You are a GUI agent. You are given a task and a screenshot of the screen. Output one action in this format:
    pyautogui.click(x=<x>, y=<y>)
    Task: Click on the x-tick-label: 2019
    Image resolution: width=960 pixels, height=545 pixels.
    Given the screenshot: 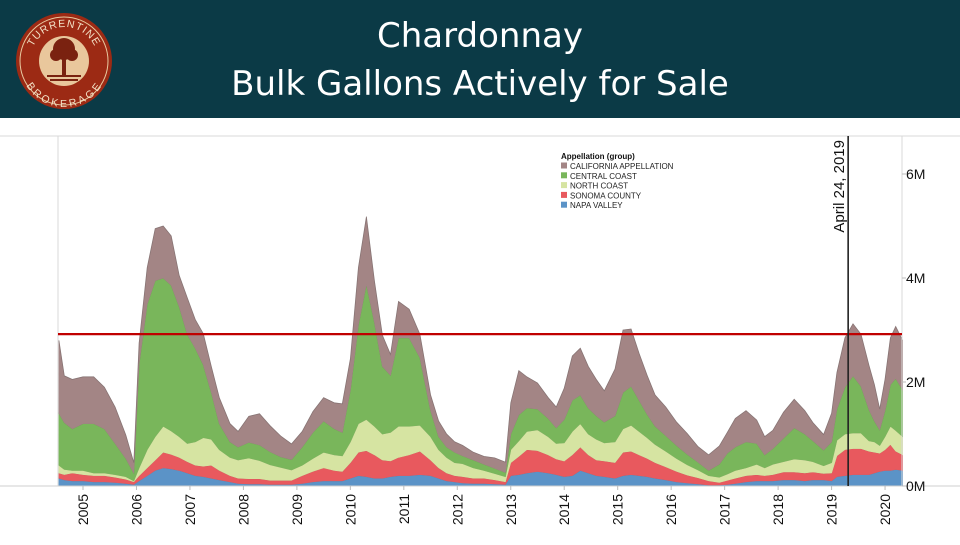 What is the action you would take?
    pyautogui.click(x=832, y=509)
    